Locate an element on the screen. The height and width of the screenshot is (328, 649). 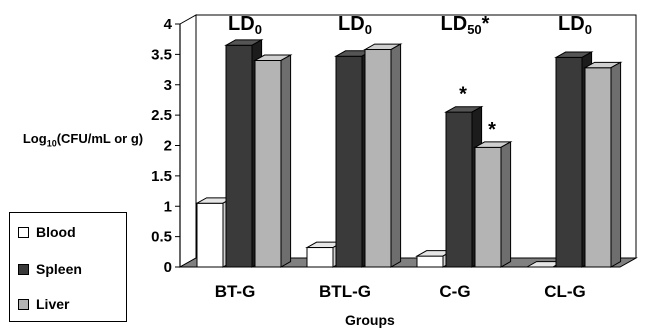
bar-liver-c-g is located at coordinates (493, 204).